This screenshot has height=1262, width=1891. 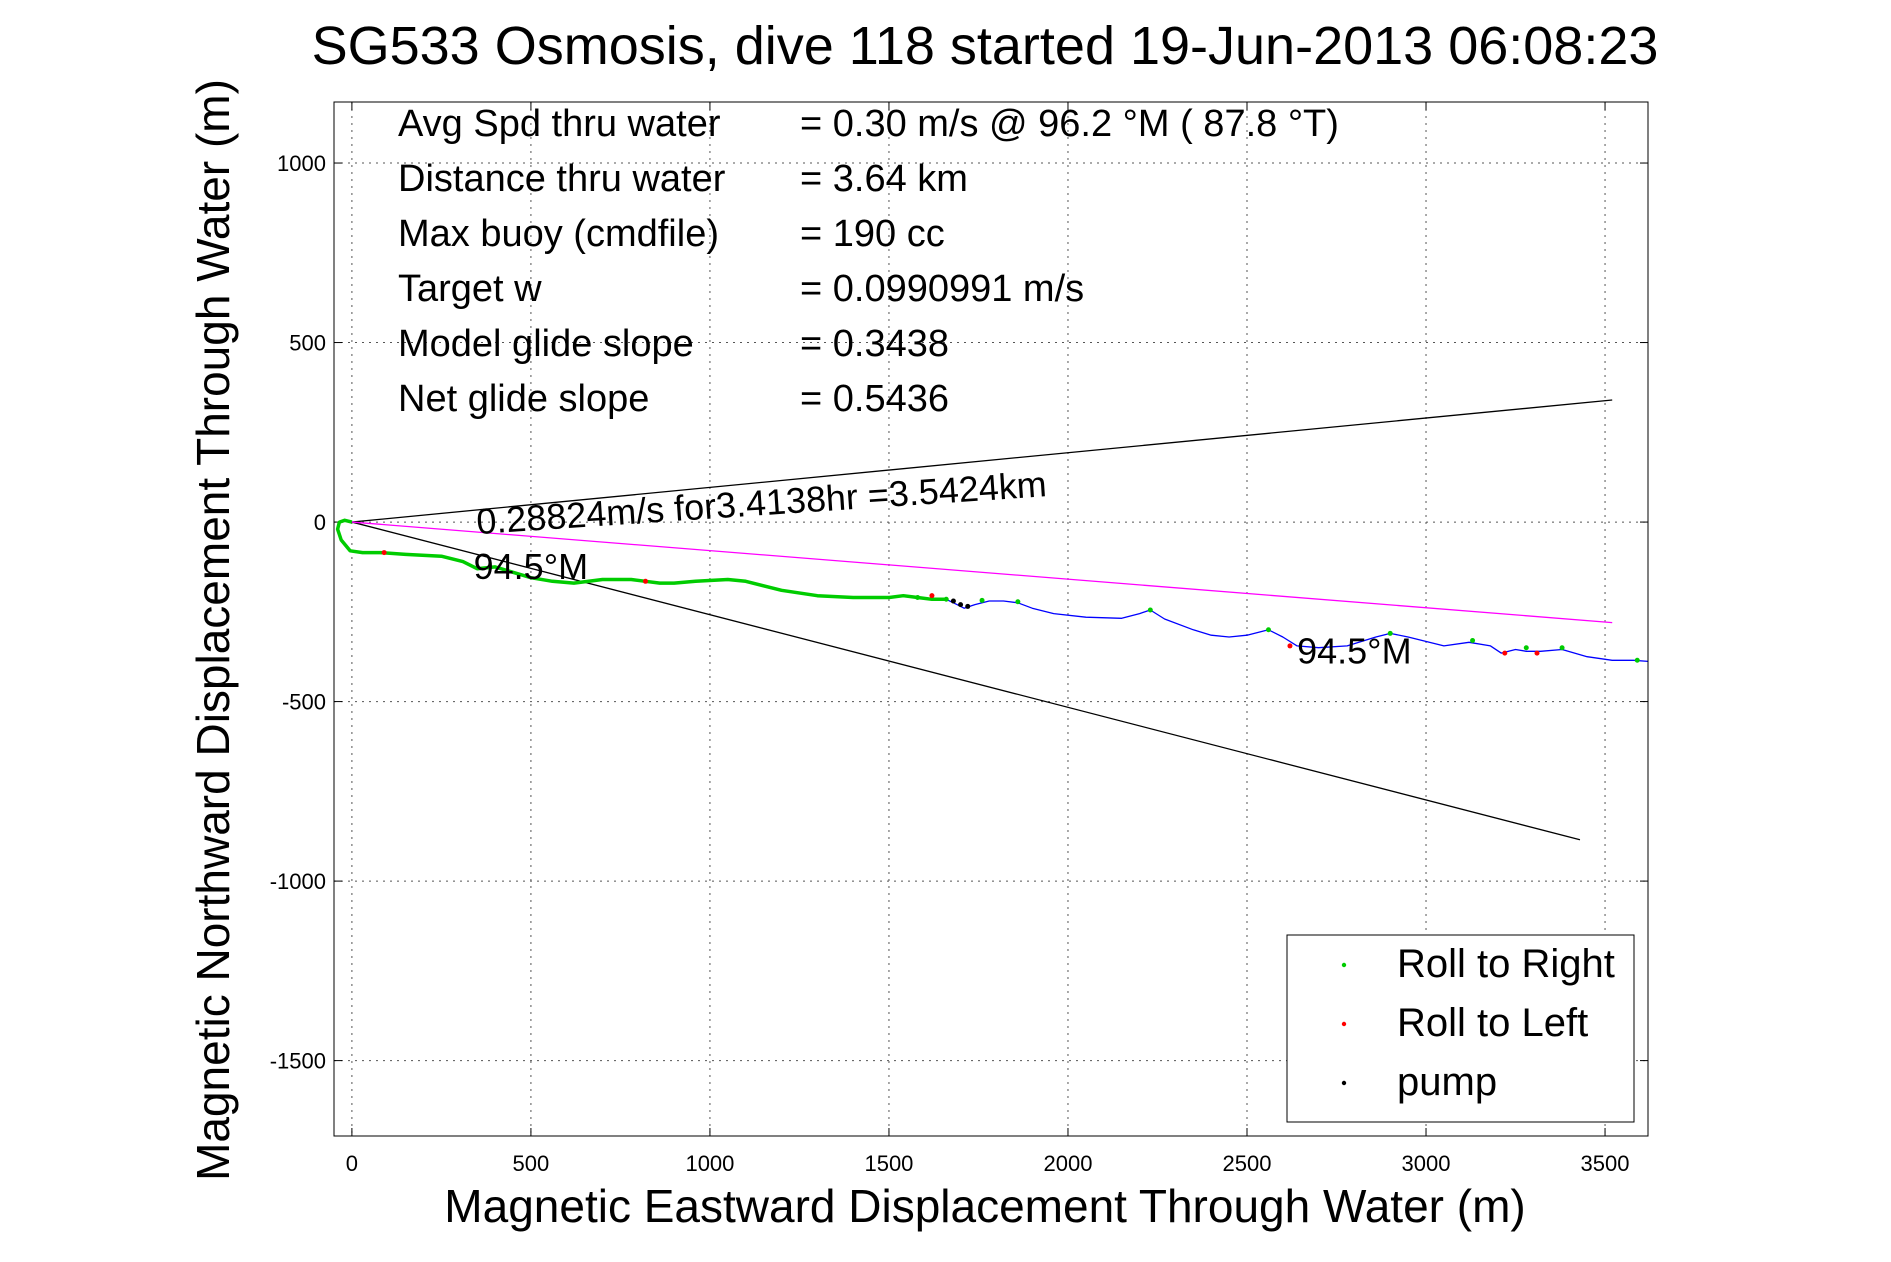 What do you see at coordinates (1247, 1163) in the screenshot?
I see `x-tick-label: 2500` at bounding box center [1247, 1163].